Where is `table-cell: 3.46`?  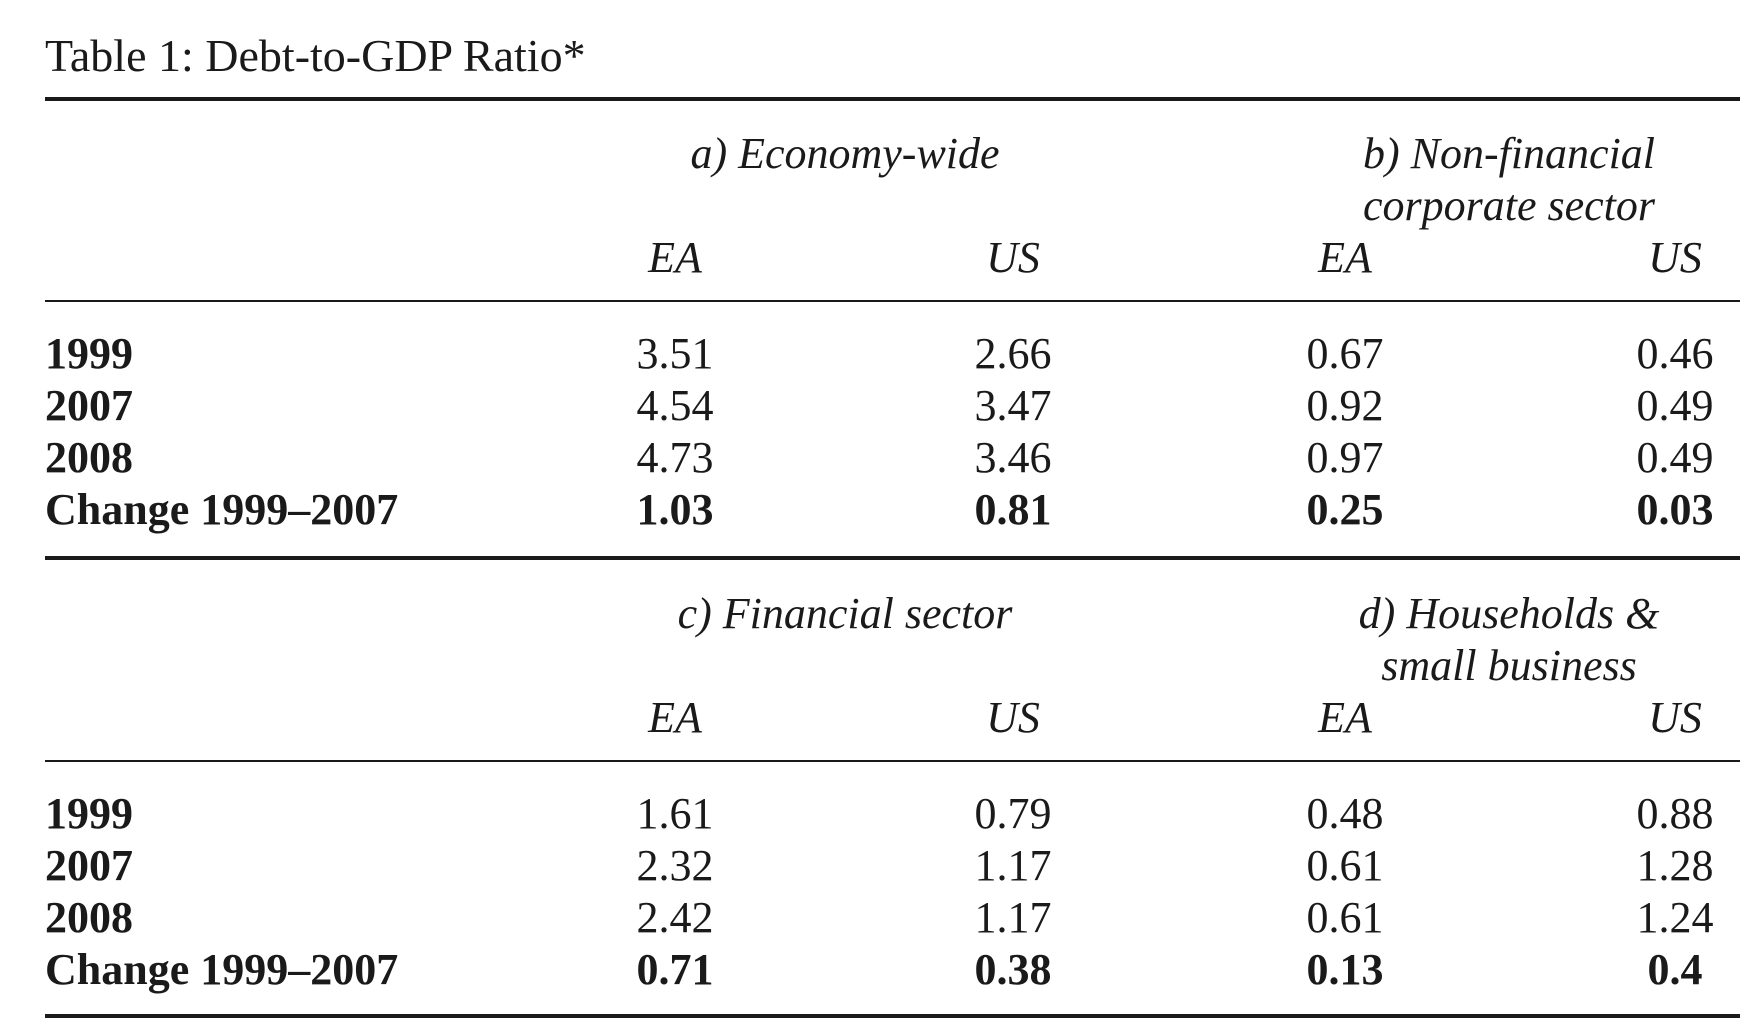 table-cell: 3.46 is located at coordinates (1013, 457).